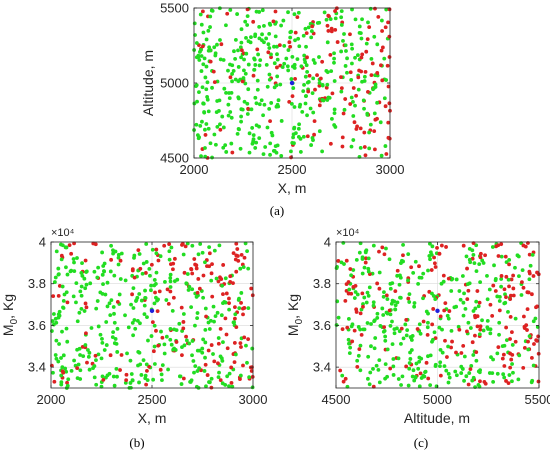 This screenshot has height=455, width=550. Describe the element at coordinates (421, 442) in the screenshot. I see `caption-c: (c)` at that location.